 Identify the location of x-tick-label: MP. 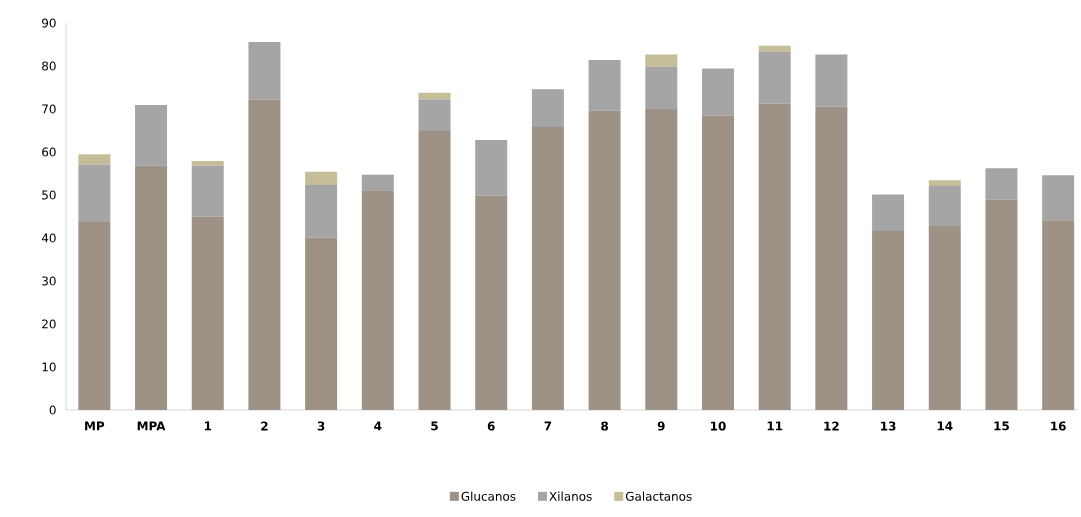
(95, 426).